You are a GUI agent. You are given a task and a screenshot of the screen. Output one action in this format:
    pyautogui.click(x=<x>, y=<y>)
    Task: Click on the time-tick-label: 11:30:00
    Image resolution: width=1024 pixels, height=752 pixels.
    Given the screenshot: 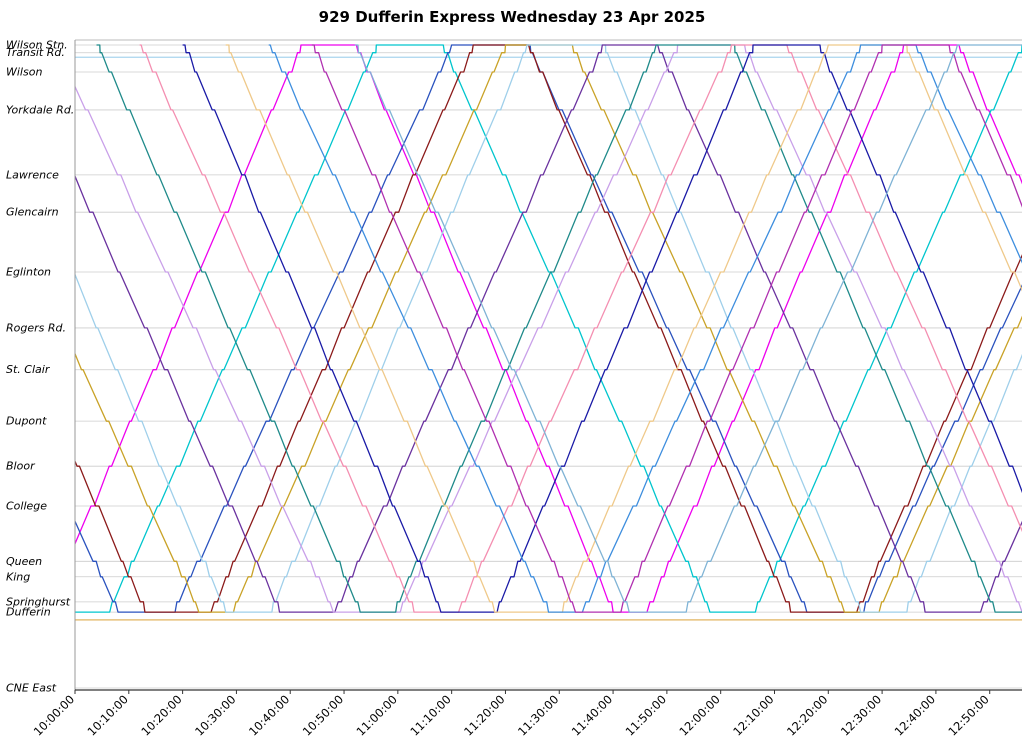 What is the action you would take?
    pyautogui.click(x=538, y=715)
    